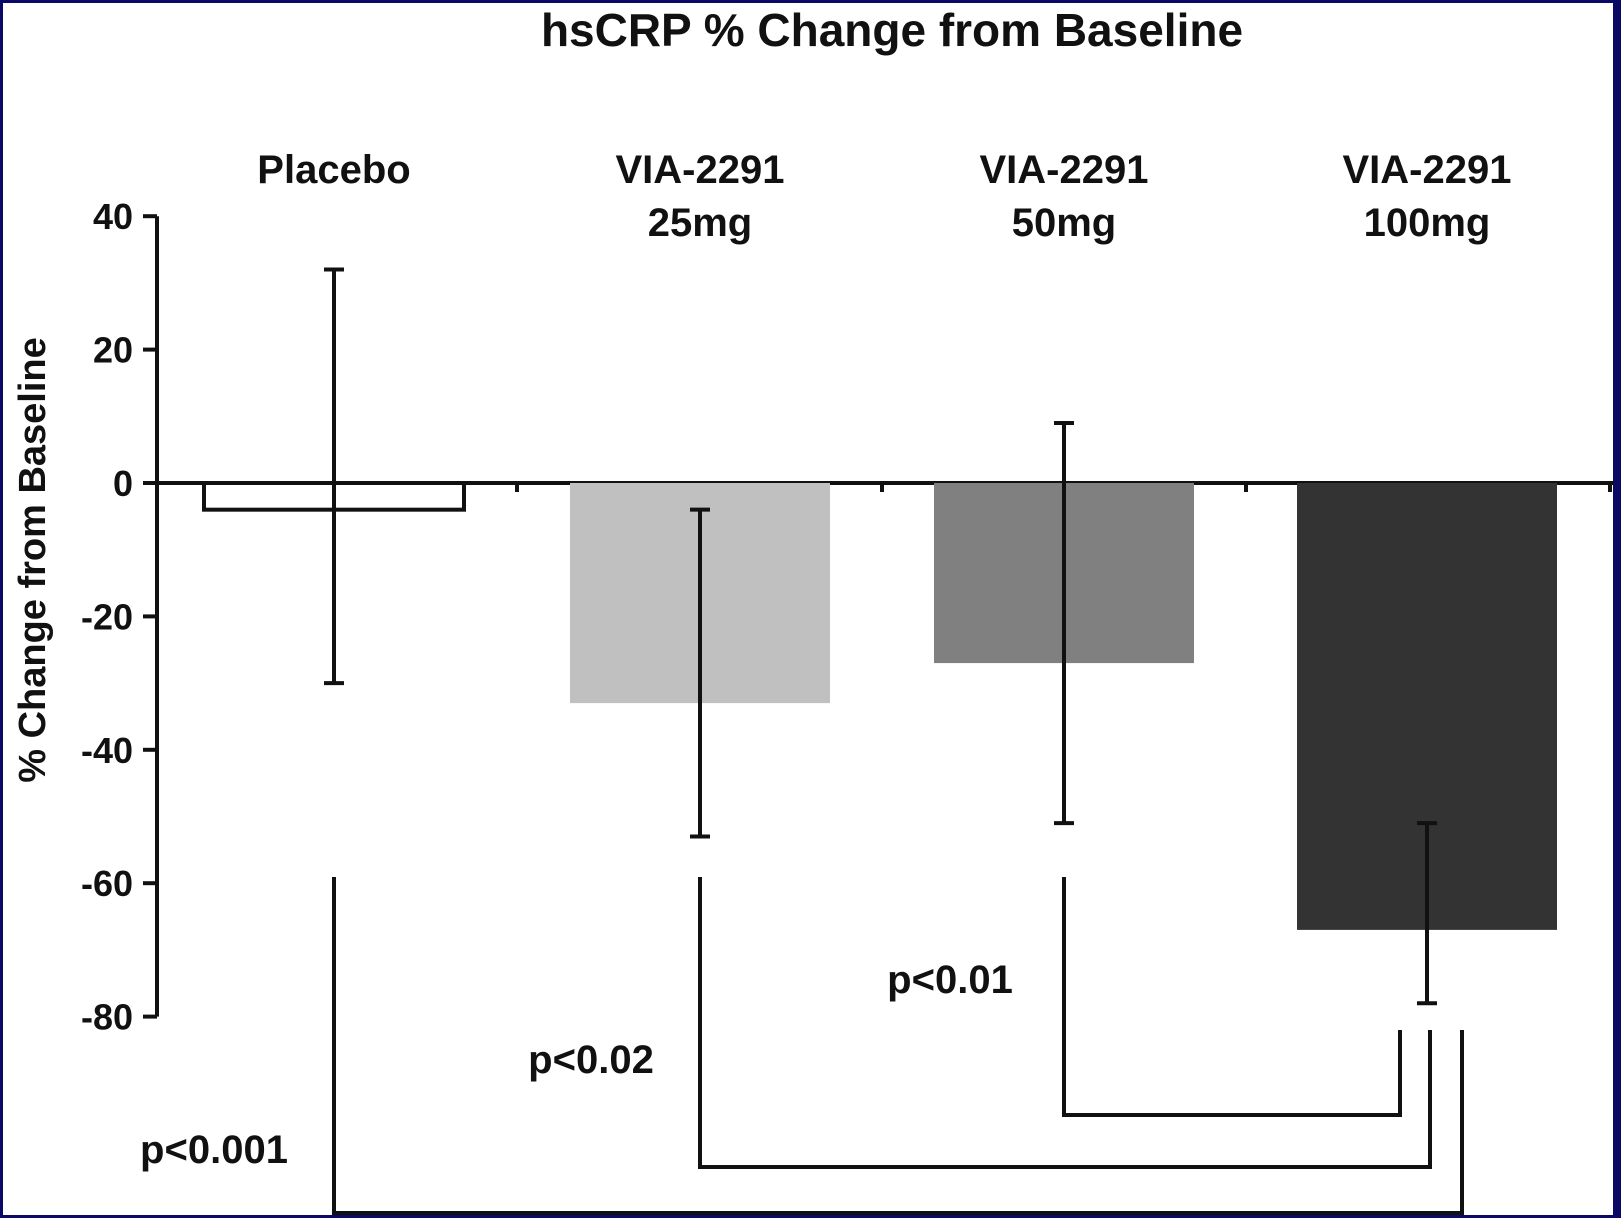  What do you see at coordinates (33, 560) in the screenshot?
I see `y-axis-label: % Change from Baseline` at bounding box center [33, 560].